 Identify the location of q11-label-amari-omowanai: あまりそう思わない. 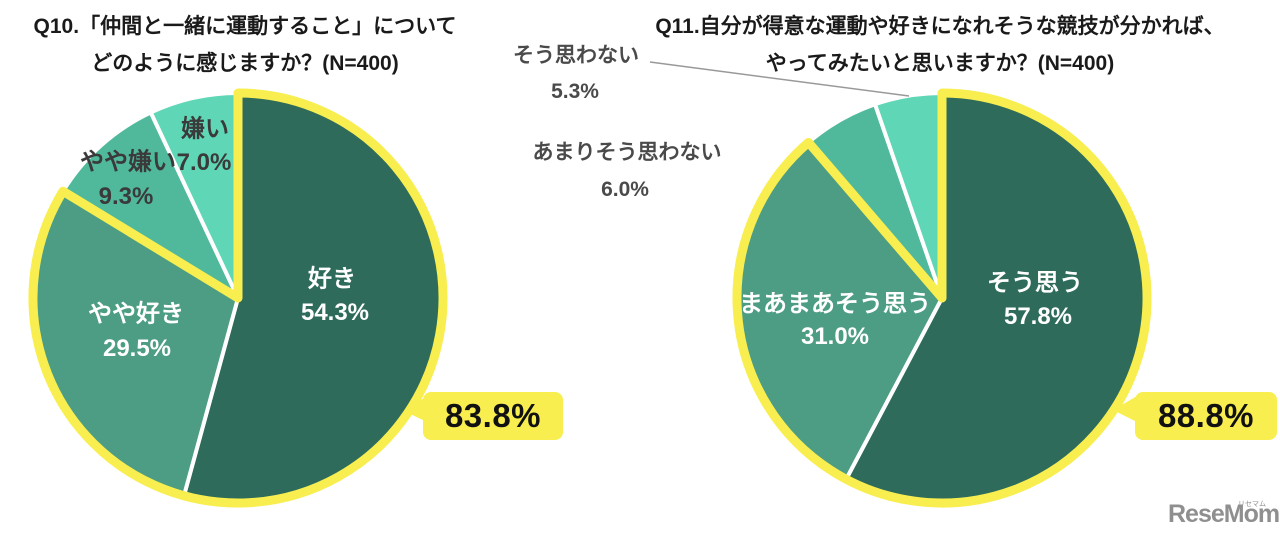
(627, 152).